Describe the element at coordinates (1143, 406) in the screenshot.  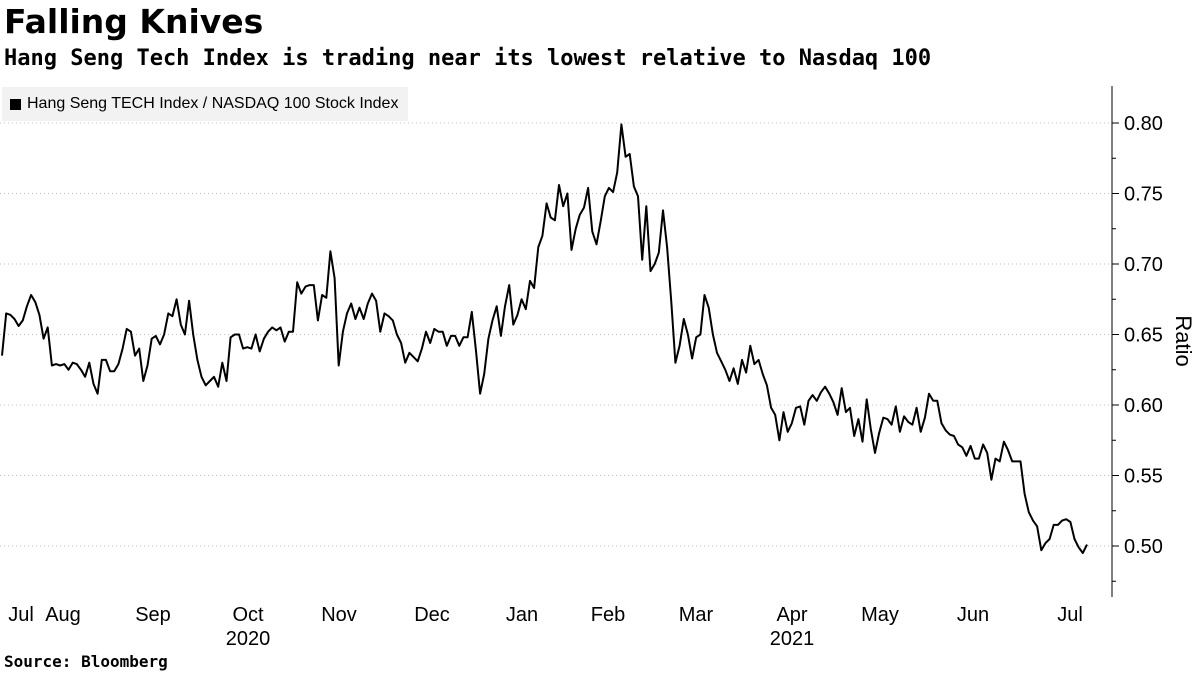
I see `y-tick-label: 0.60` at that location.